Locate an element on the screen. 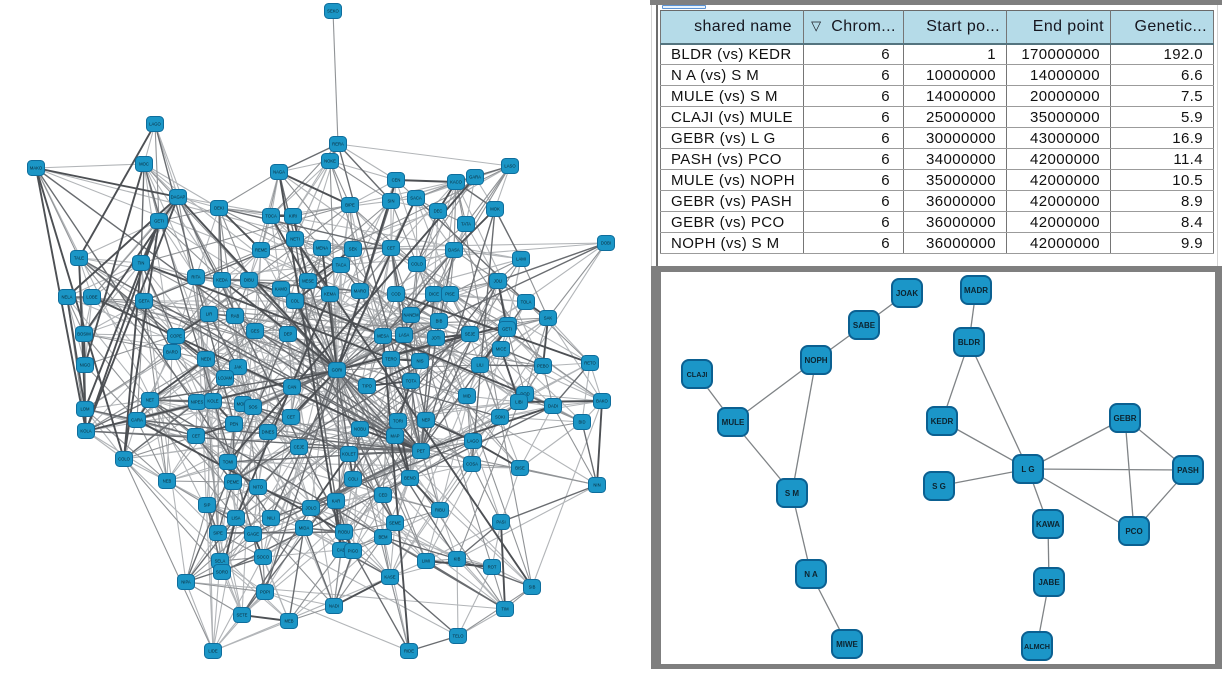 The height and width of the screenshot is (674, 1222). svg-text: CARA is located at coordinates (137, 420).